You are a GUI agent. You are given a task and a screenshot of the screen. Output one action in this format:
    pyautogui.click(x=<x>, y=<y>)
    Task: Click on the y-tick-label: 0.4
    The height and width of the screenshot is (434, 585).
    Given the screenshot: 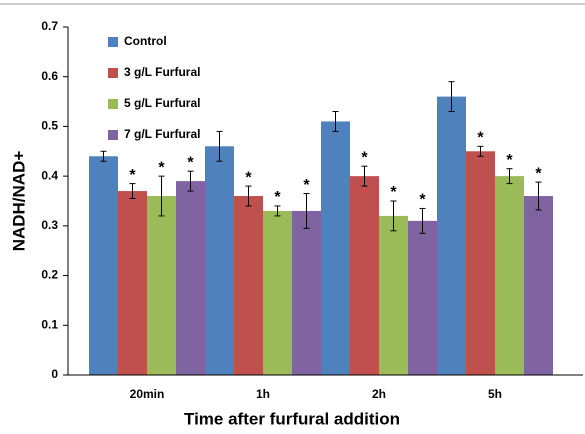 What is the action you would take?
    pyautogui.click(x=49, y=175)
    